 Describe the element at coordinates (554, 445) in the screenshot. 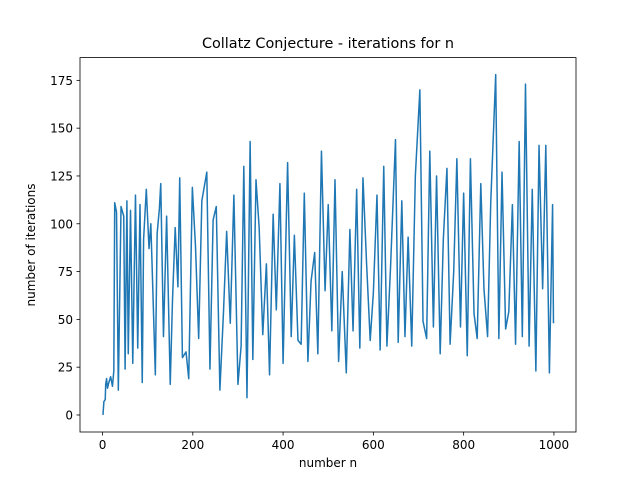

I see `x-tick-label: 1000` at that location.